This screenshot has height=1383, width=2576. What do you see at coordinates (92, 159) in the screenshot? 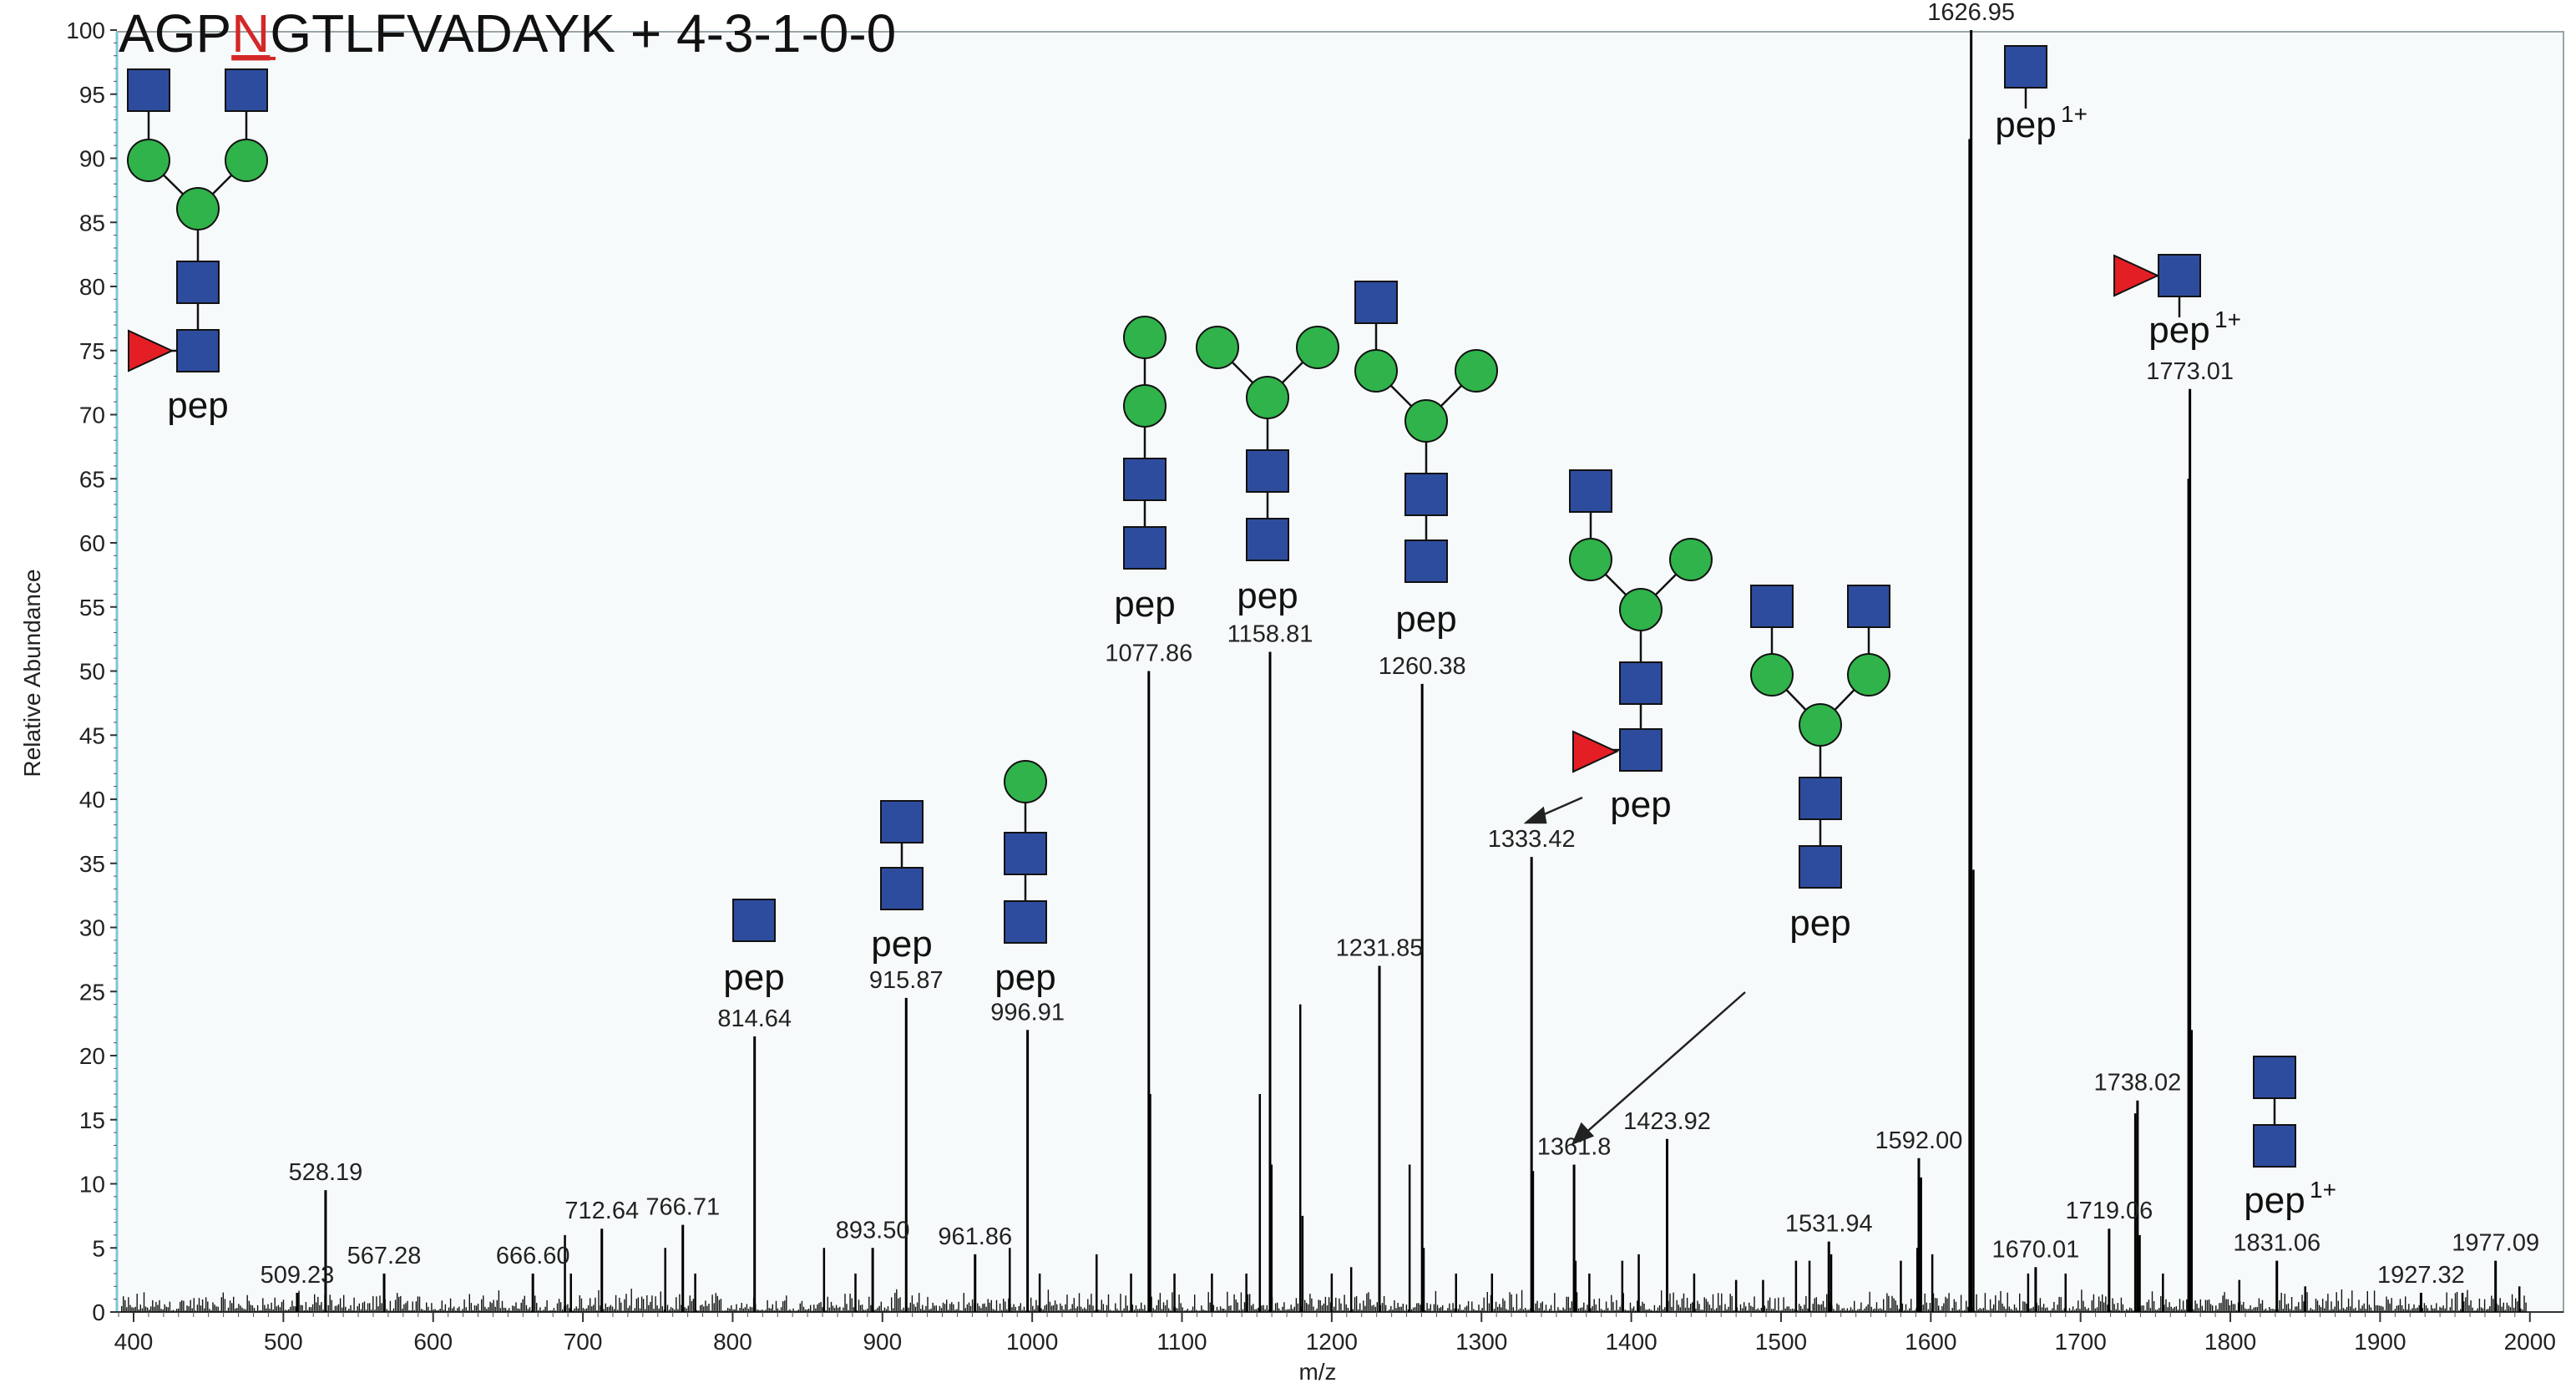
I see `y-tick-label: 90` at bounding box center [92, 159].